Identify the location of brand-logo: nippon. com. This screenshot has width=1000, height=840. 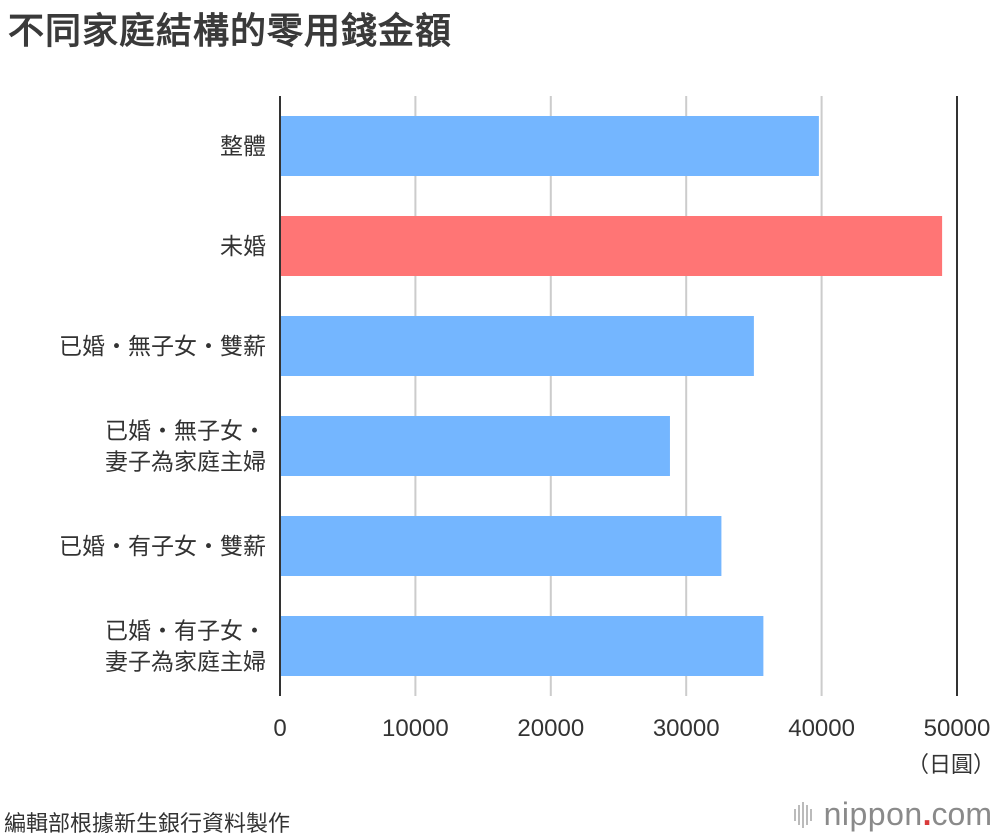
(892, 814).